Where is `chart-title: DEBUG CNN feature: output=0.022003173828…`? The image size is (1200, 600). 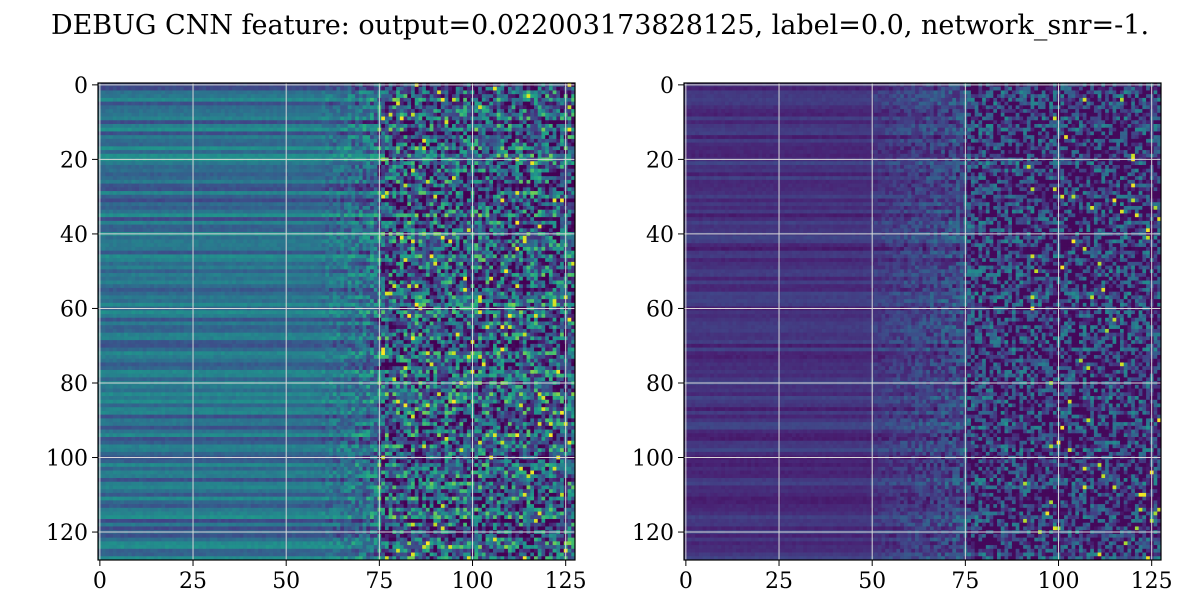
chart-title: DEBUG CNN feature: output=0.022003173828… is located at coordinates (600, 25).